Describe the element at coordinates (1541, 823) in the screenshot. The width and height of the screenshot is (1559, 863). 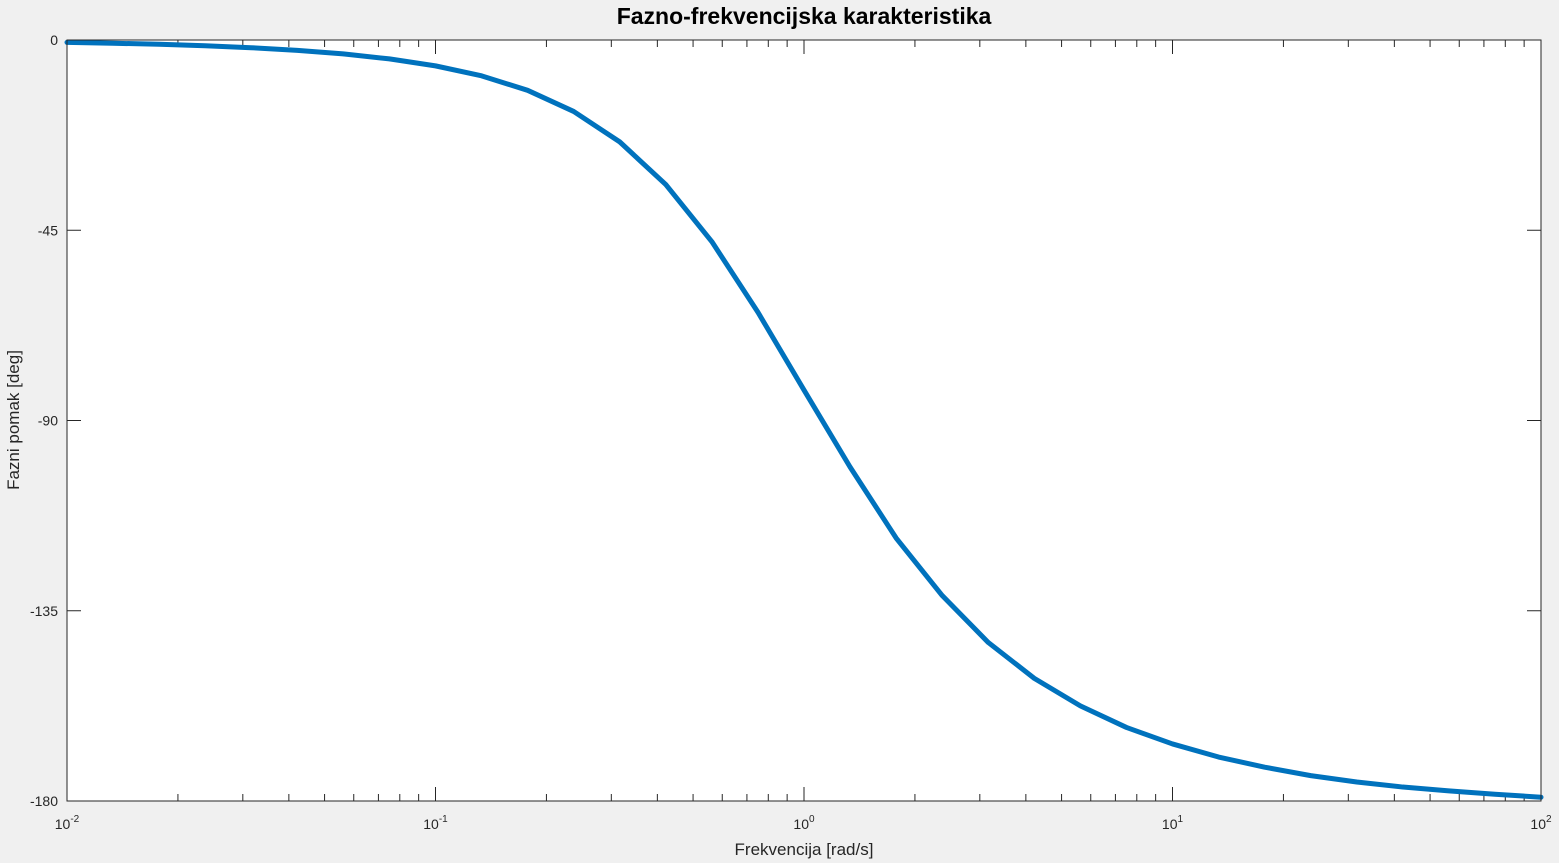
I see `x-tick-label: 10²` at that location.